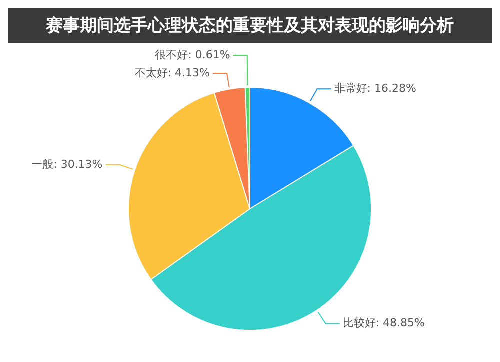 This screenshot has width=500, height=362. What do you see at coordinates (400, 323) in the screenshot?
I see `data-label: : 48.85%` at bounding box center [400, 323].